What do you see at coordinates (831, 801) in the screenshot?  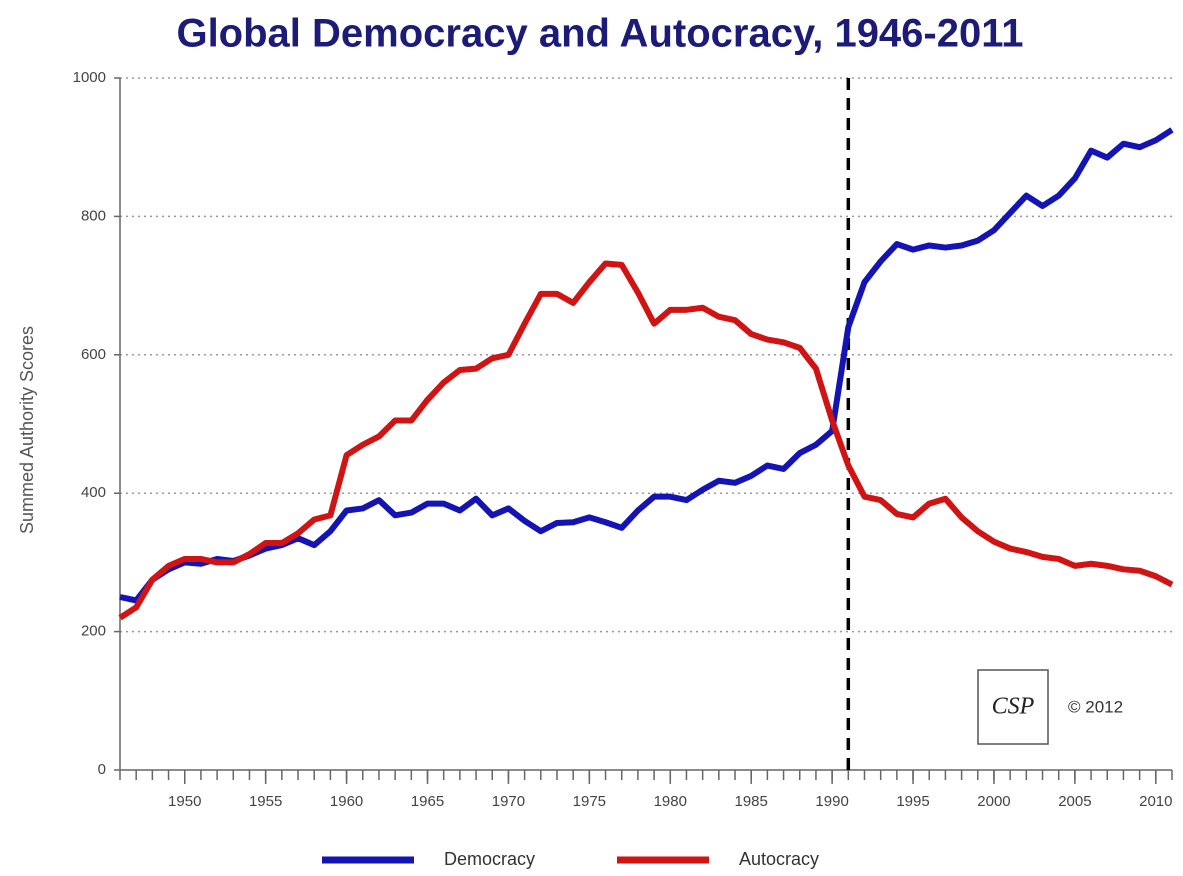 I see `x-tick-label: 1990` at bounding box center [831, 801].